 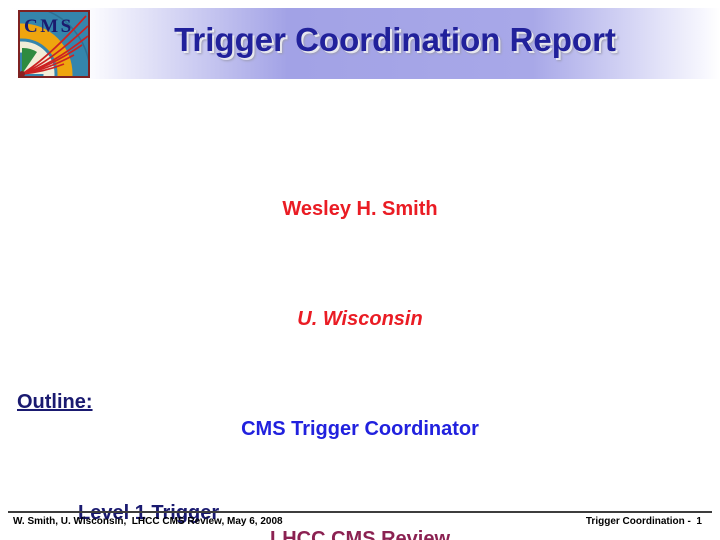 I want to click on cms-logo-graphic: CMS, so click(x=54, y=44).